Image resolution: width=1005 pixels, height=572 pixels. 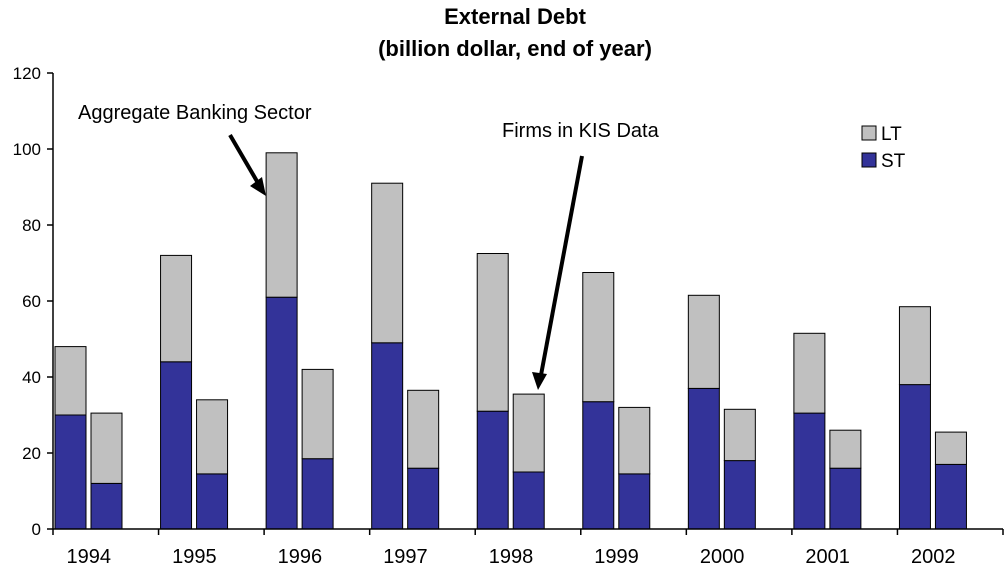 What do you see at coordinates (634, 440) in the screenshot?
I see `bar-lt-1999-firms` at bounding box center [634, 440].